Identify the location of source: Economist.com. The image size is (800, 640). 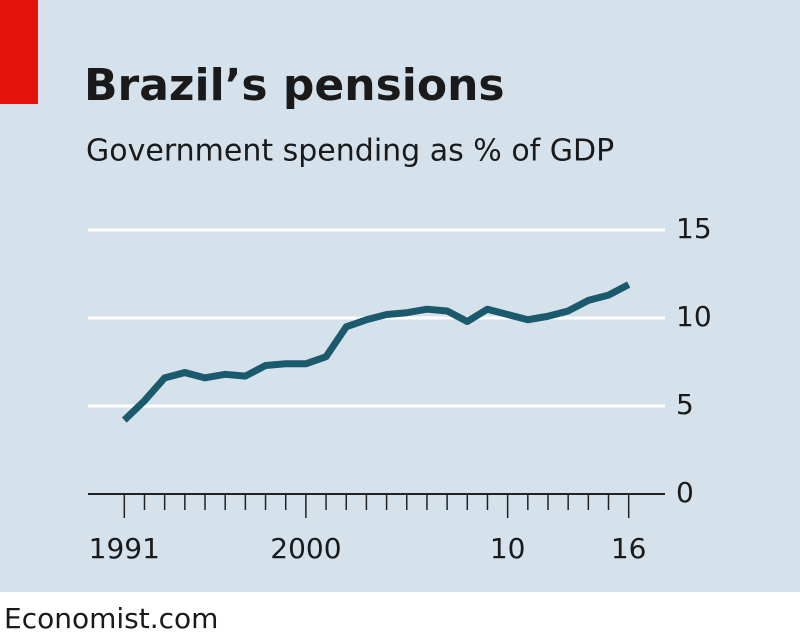
(111, 618).